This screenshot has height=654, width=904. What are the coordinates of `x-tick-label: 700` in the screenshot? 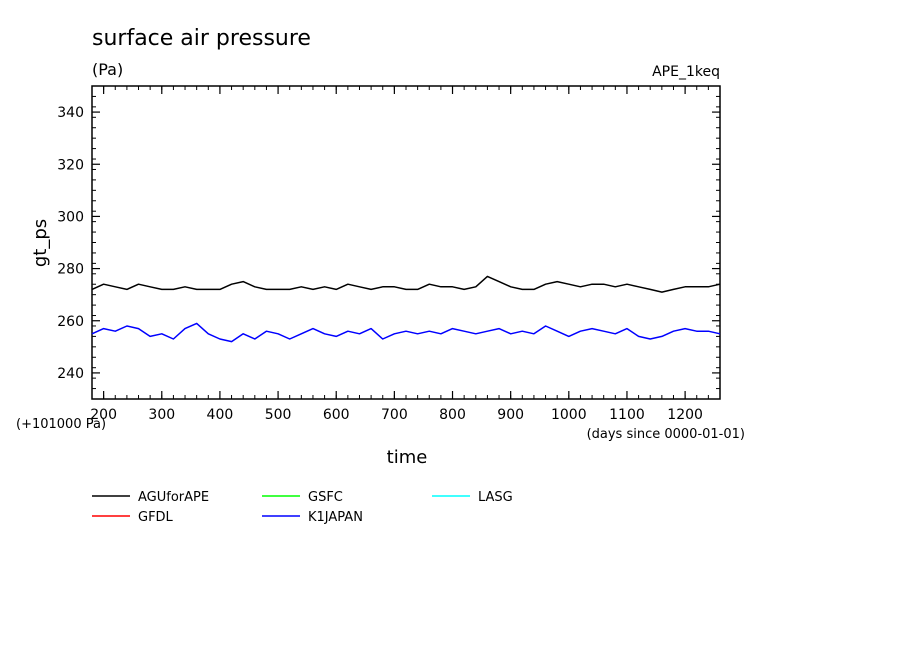 It's located at (394, 415).